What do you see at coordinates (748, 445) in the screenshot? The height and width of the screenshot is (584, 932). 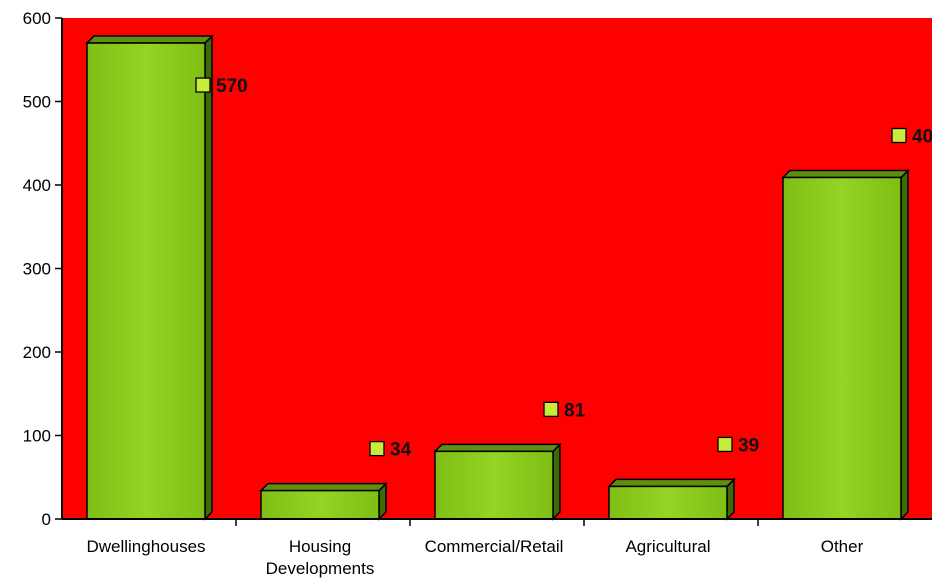 I see `data-label: 39` at bounding box center [748, 445].